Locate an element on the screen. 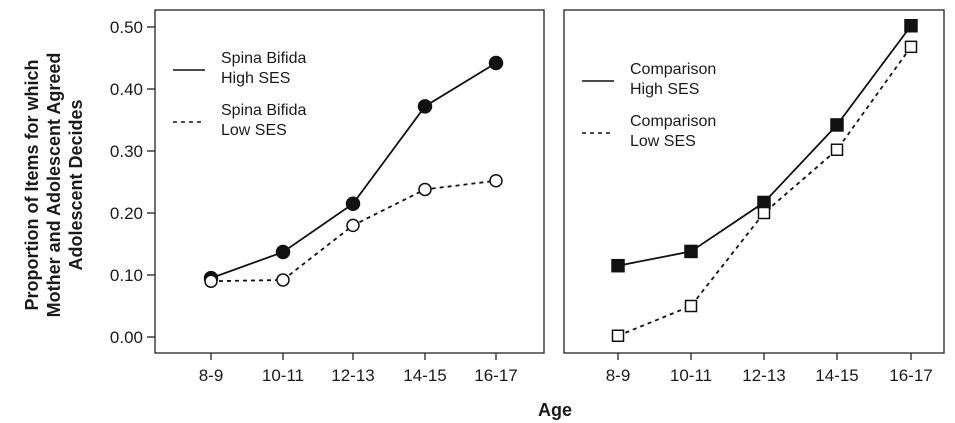 This screenshot has height=423, width=955. y-tick-label: 0.00 is located at coordinates (126, 337).